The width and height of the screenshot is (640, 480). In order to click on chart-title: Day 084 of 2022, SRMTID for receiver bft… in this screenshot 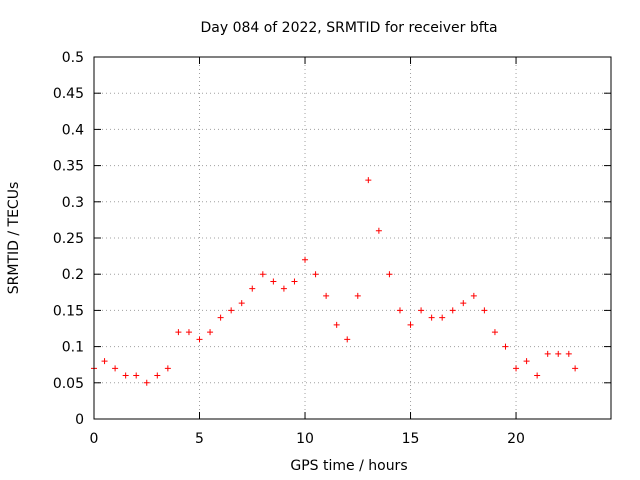, I will do `click(348, 28)`.